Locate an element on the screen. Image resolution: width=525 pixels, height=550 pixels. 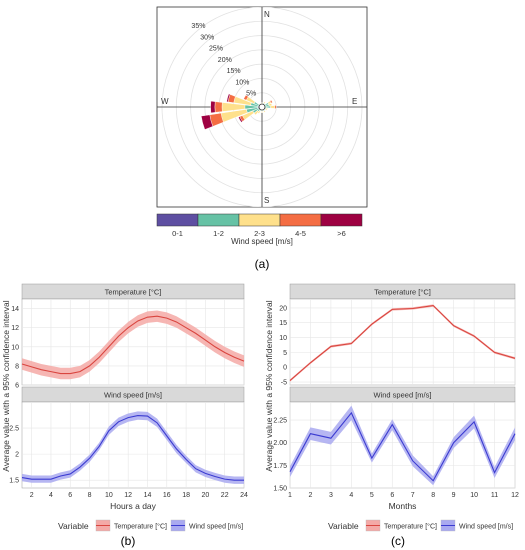
legend-bin-label: 4-5 is located at coordinates (300, 233).